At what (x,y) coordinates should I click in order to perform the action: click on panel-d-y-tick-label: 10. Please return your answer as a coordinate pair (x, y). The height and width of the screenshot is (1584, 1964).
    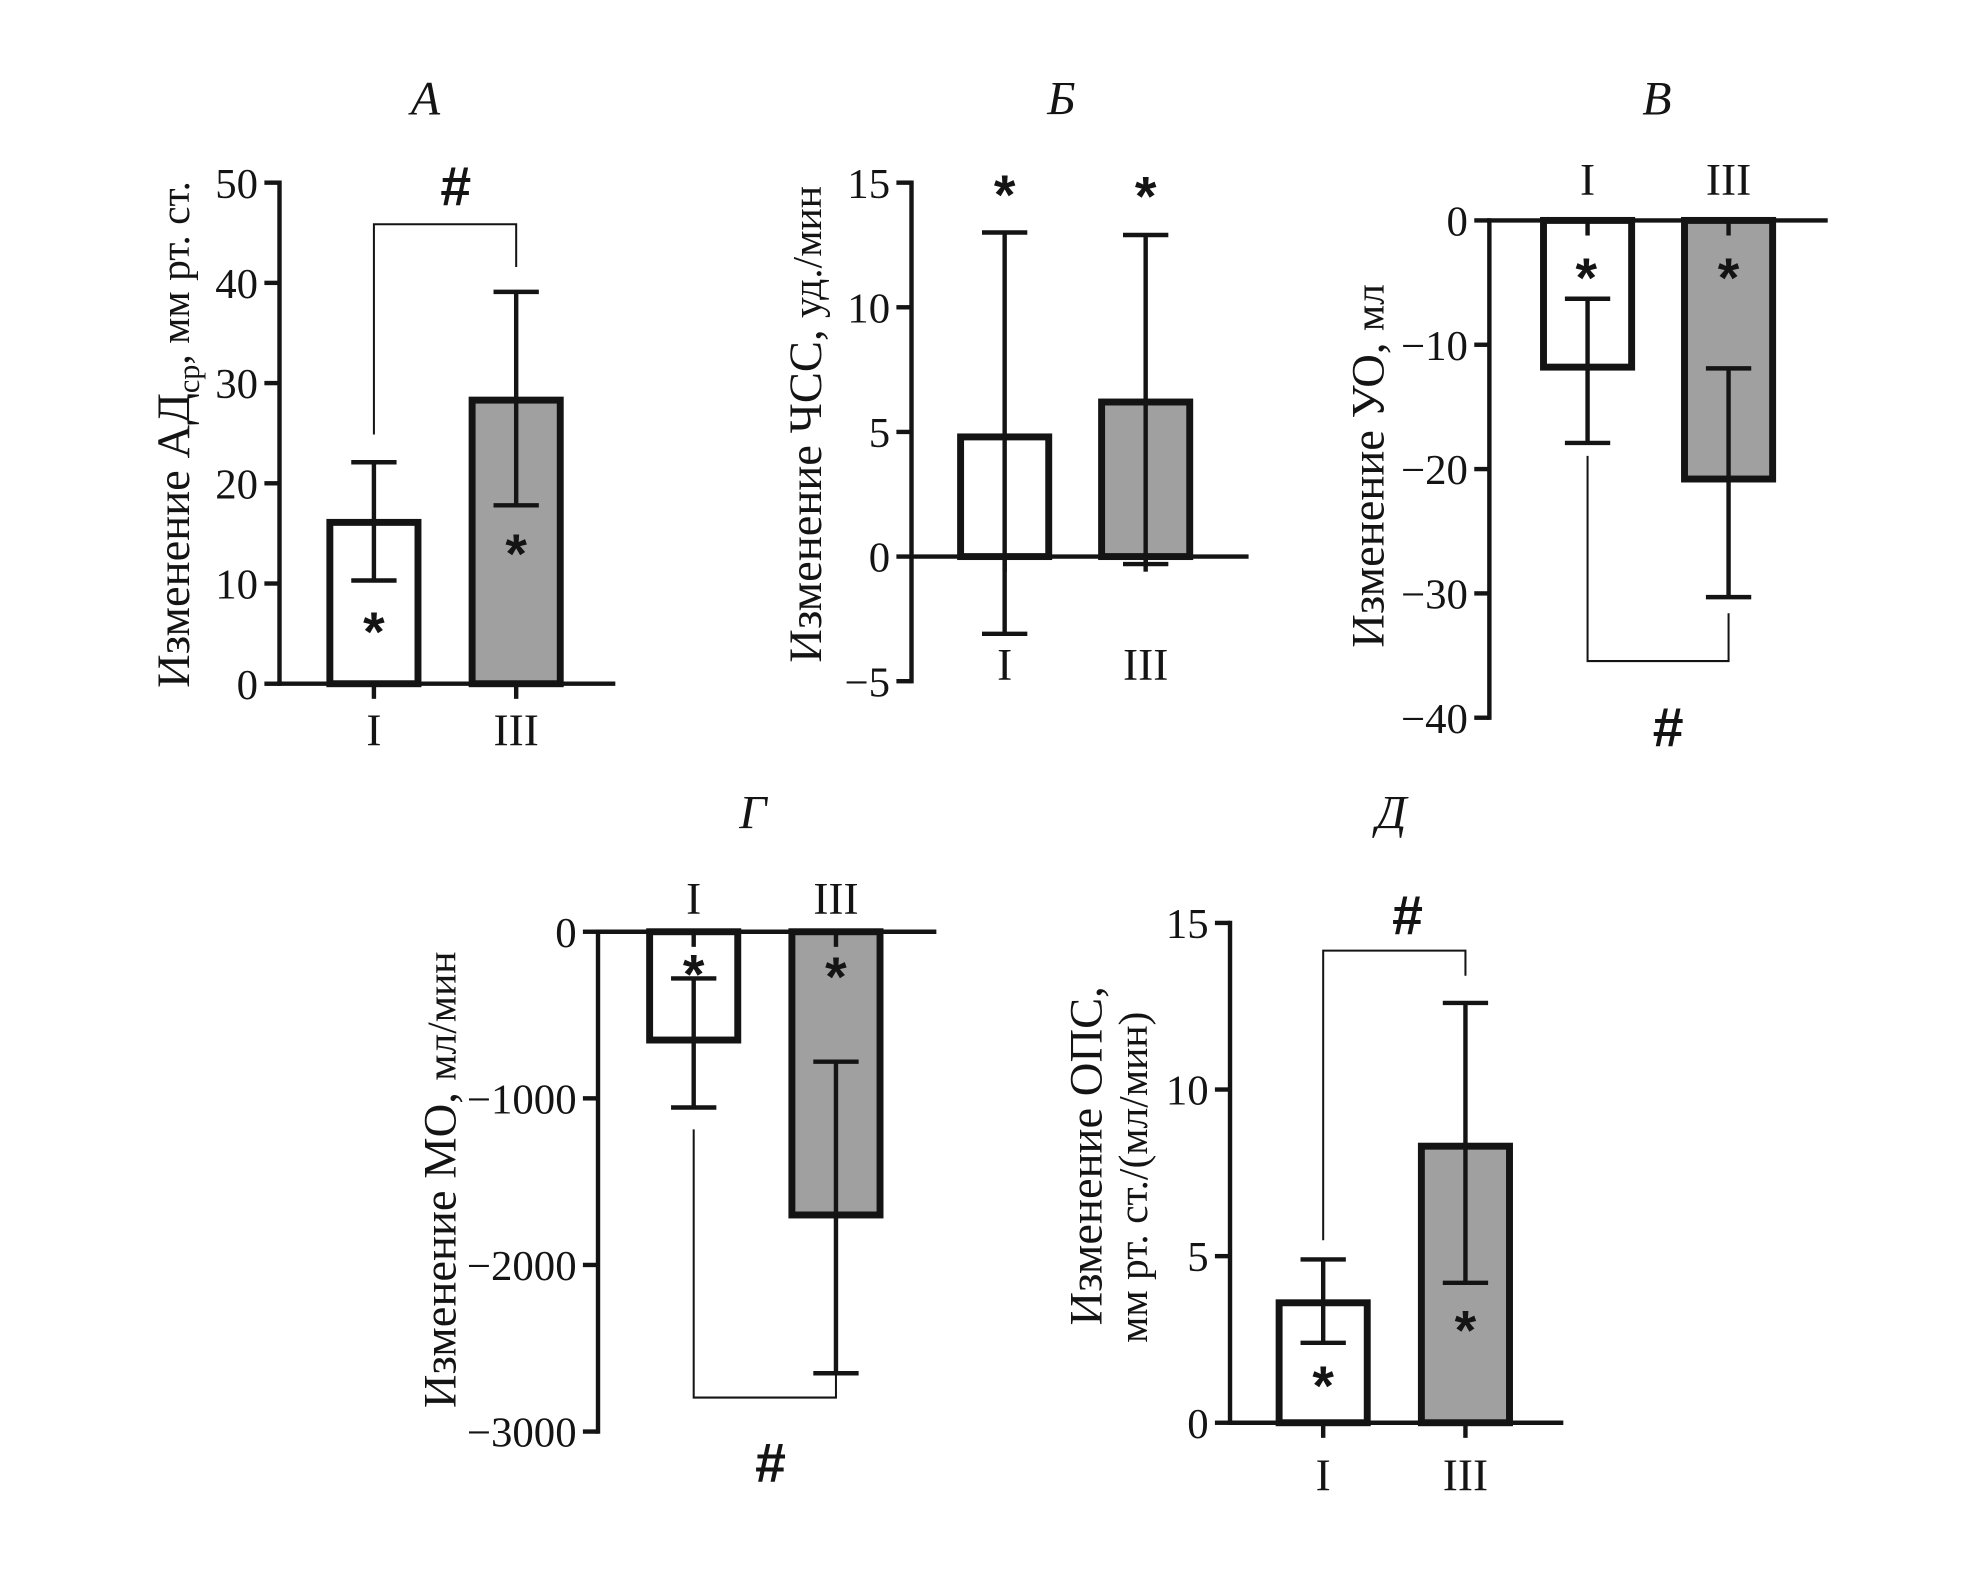
    Looking at the image, I should click on (1187, 1091).